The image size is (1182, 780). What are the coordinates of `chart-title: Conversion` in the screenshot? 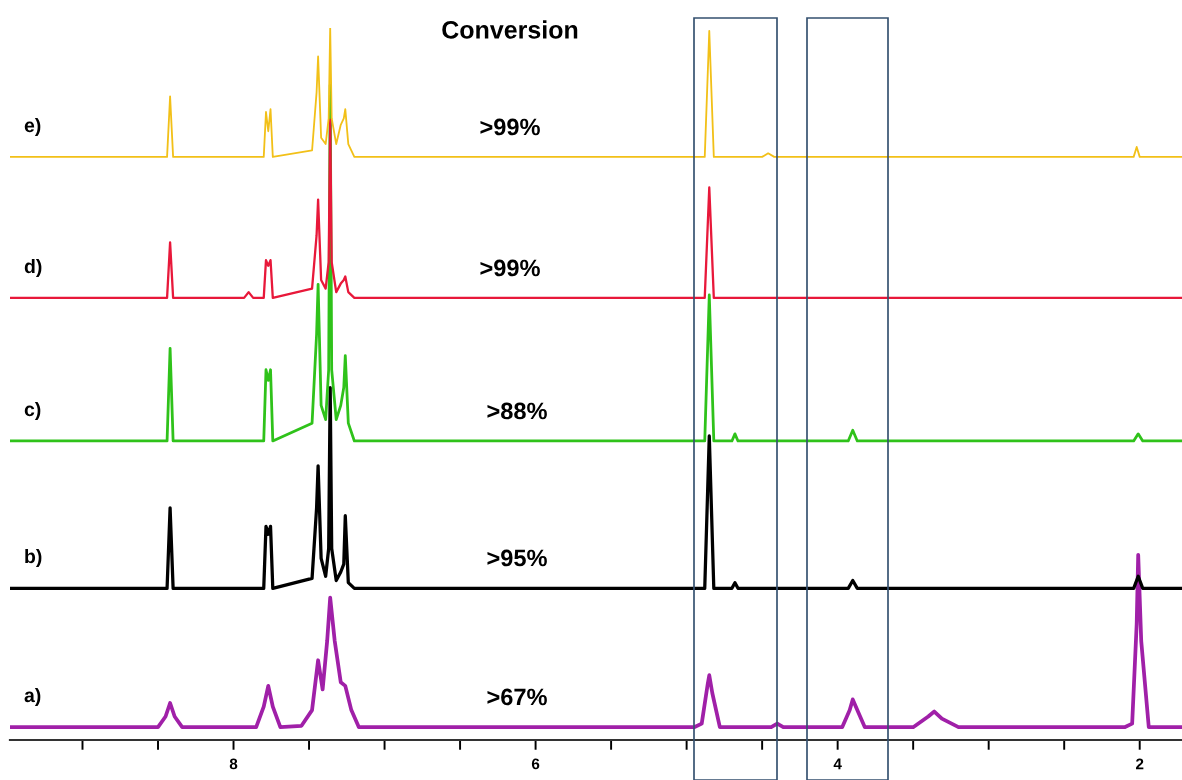 It's located at (510, 29).